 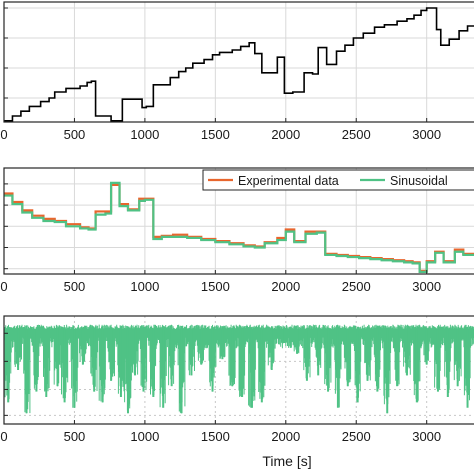 What do you see at coordinates (286, 461) in the screenshot?
I see `x-axis-label: Time [s]` at bounding box center [286, 461].